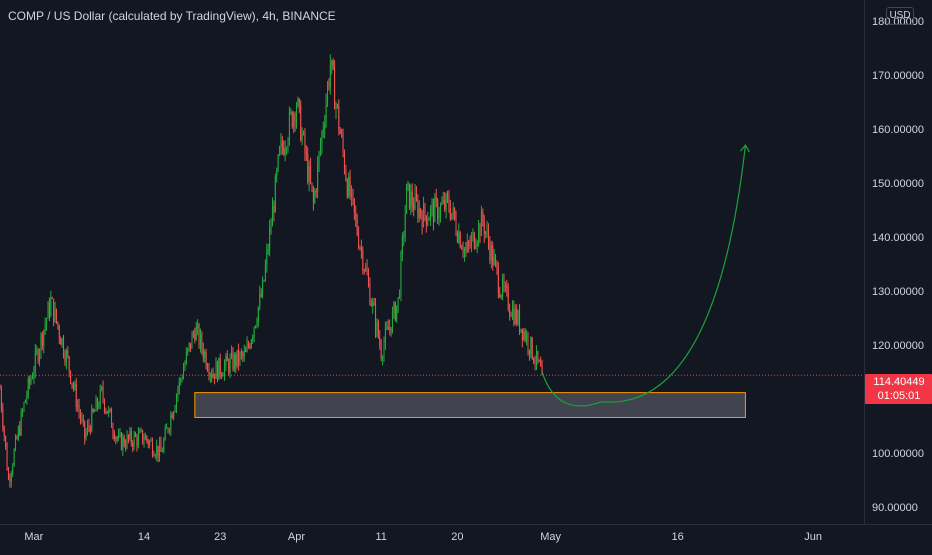 This screenshot has height=555, width=932. What do you see at coordinates (678, 537) in the screenshot?
I see `x-tick-label: 16` at bounding box center [678, 537].